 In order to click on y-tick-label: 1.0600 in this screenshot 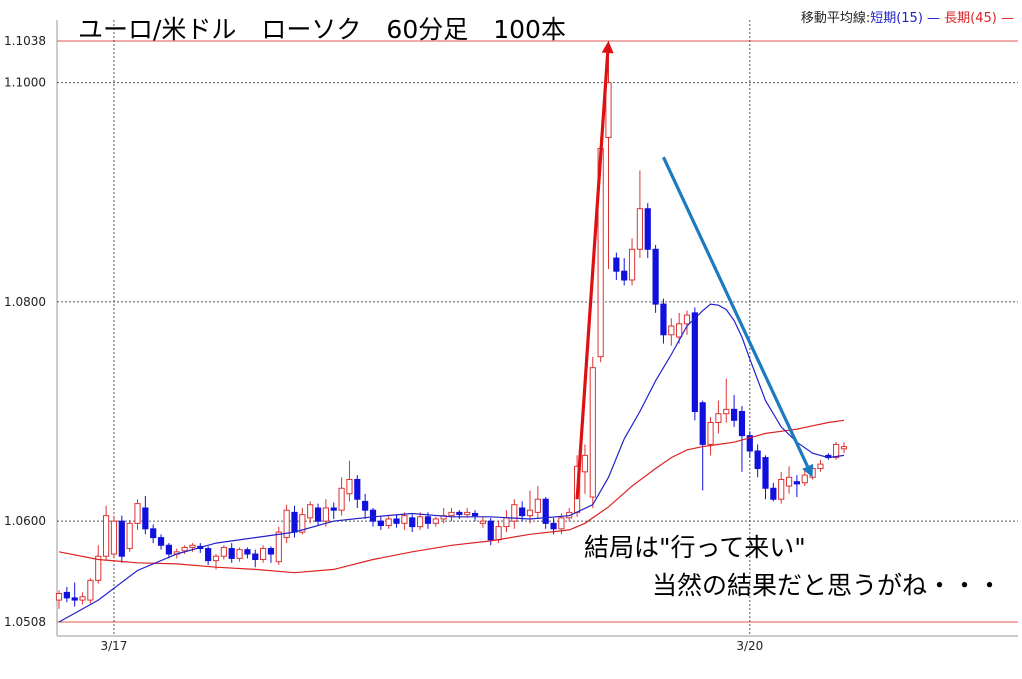, I will do `click(25, 521)`.